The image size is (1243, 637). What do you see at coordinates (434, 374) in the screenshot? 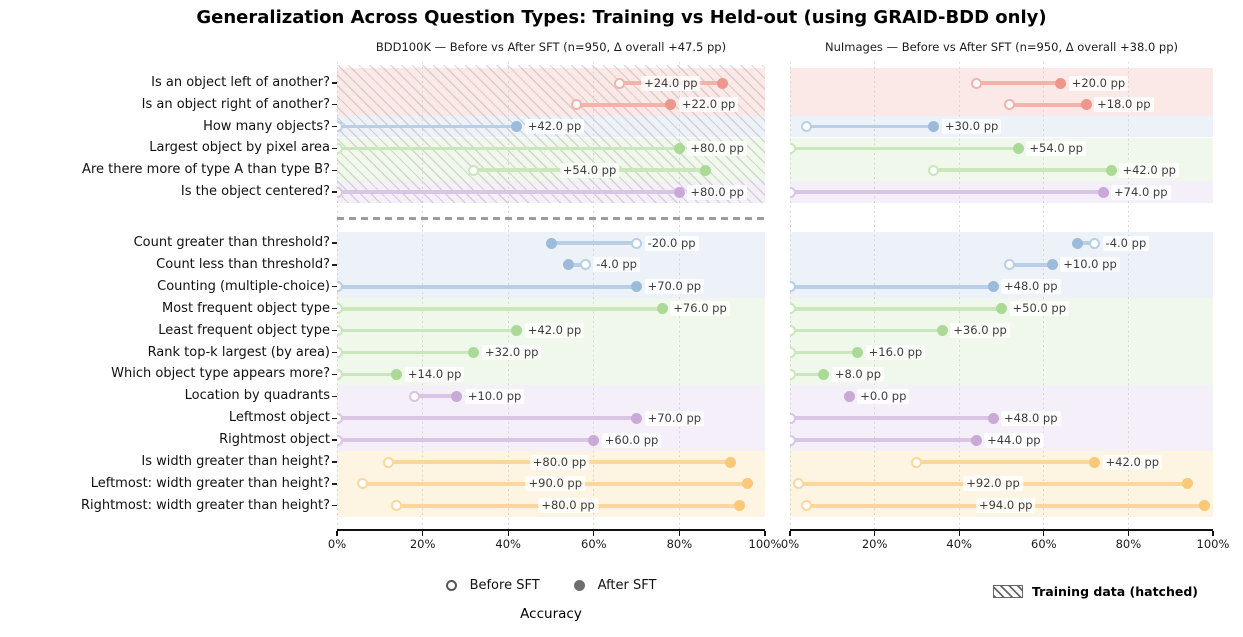
I see `delta-label: +14.0 pp` at bounding box center [434, 374].